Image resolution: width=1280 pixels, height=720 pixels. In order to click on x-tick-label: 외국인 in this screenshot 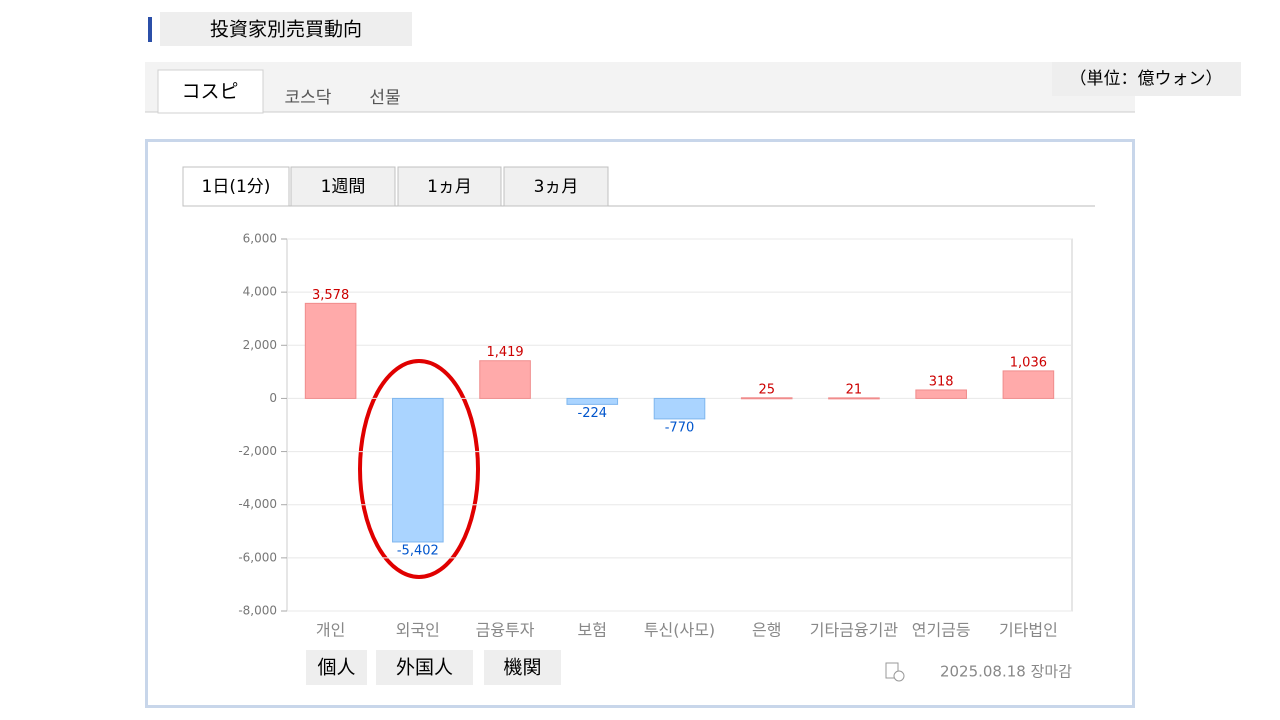, I will do `click(418, 630)`.